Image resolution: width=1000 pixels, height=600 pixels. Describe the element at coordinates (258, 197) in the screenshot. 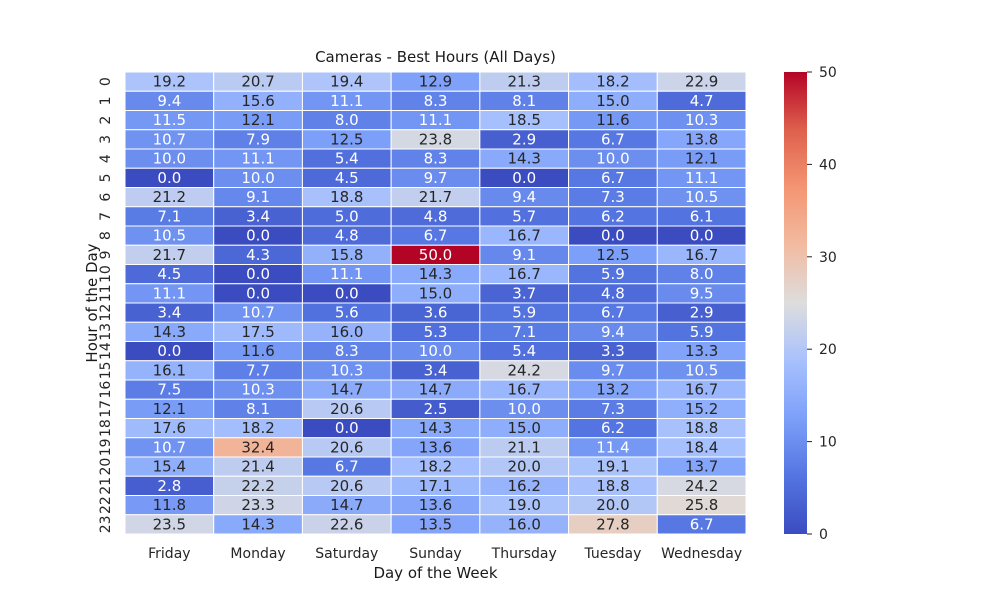

I see `cell-value-label: 9.1` at that location.